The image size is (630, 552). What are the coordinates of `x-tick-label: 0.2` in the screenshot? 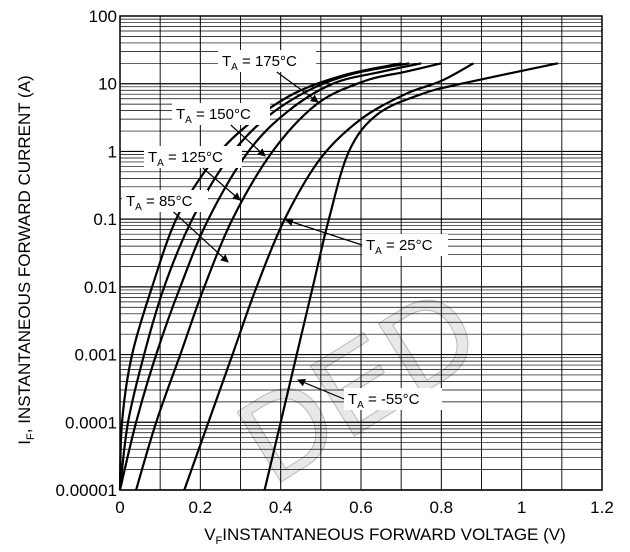 It's located at (201, 507).